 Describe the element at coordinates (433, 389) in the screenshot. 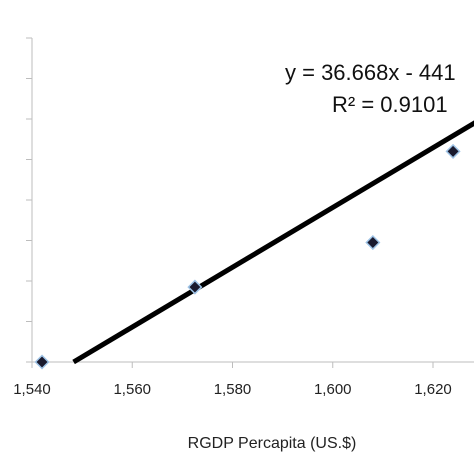

I see `x-tick-label: 1,620` at that location.